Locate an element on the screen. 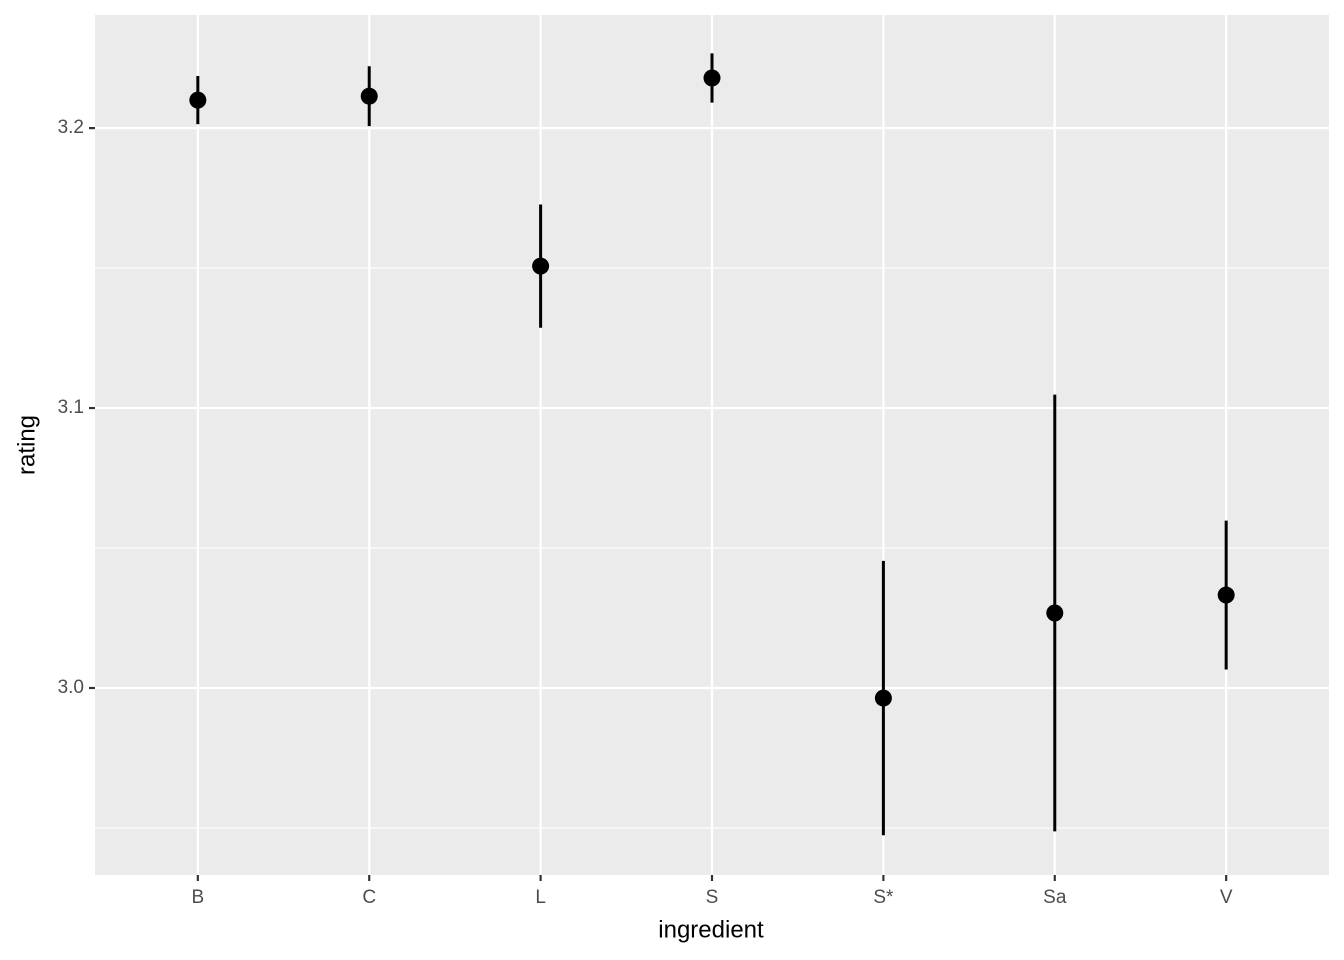 This screenshot has height=960, width=1344. y-tick-label: 3.2 is located at coordinates (71, 127).